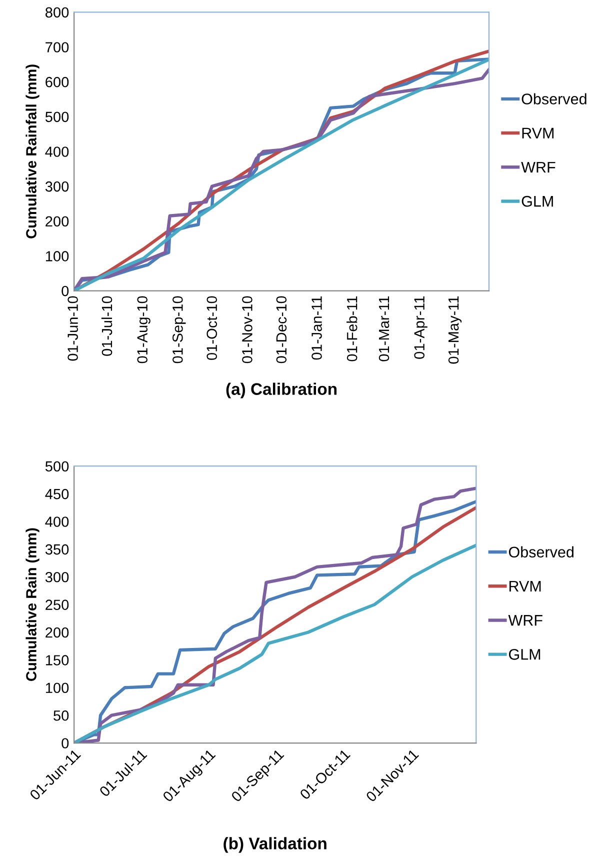  What do you see at coordinates (33, 604) in the screenshot?
I see `y-axis-title: Cumulative Rain (mm)` at bounding box center [33, 604].